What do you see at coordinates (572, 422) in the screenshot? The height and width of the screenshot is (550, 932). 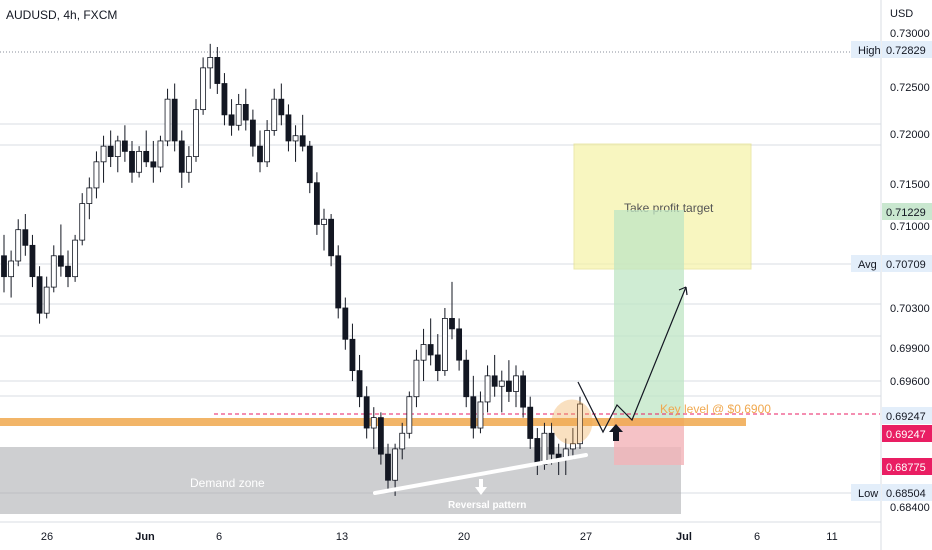 I see `reversal-circle` at bounding box center [572, 422].